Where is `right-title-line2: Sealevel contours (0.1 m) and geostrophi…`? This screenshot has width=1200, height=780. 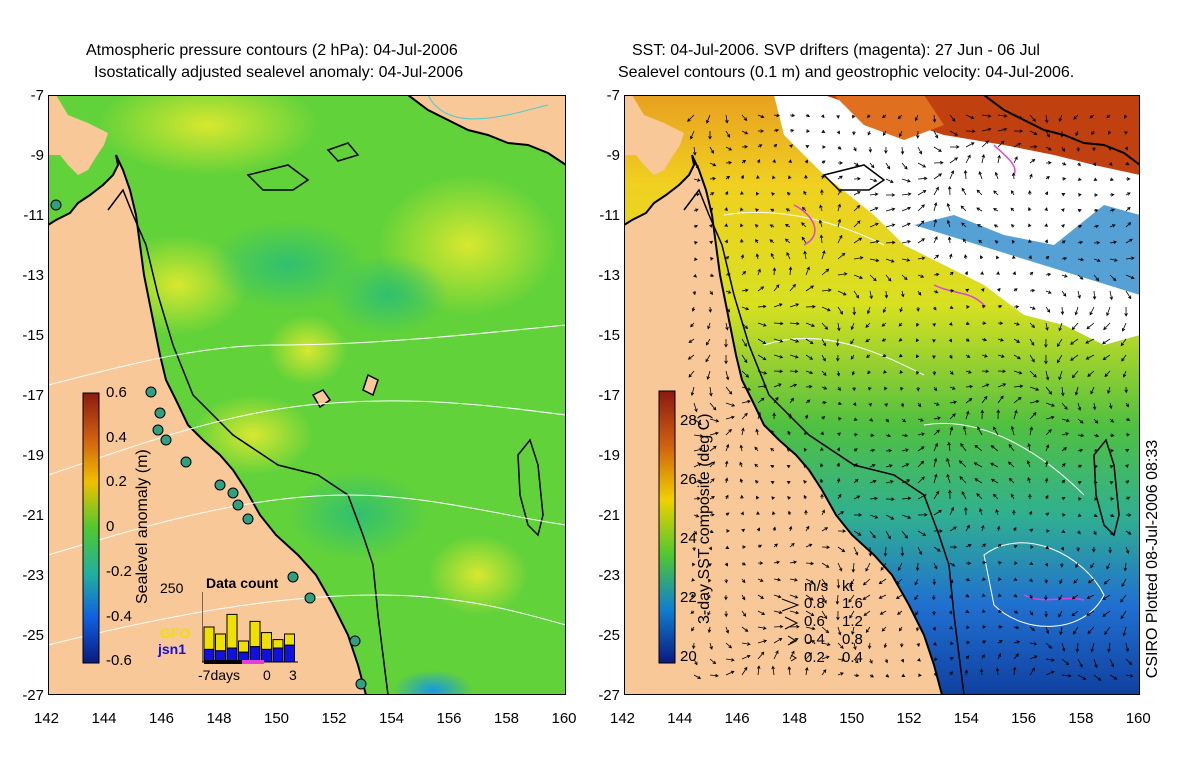
right-title-line2: Sealevel contours (0.1 m) and geostrophi… is located at coordinates (846, 72).